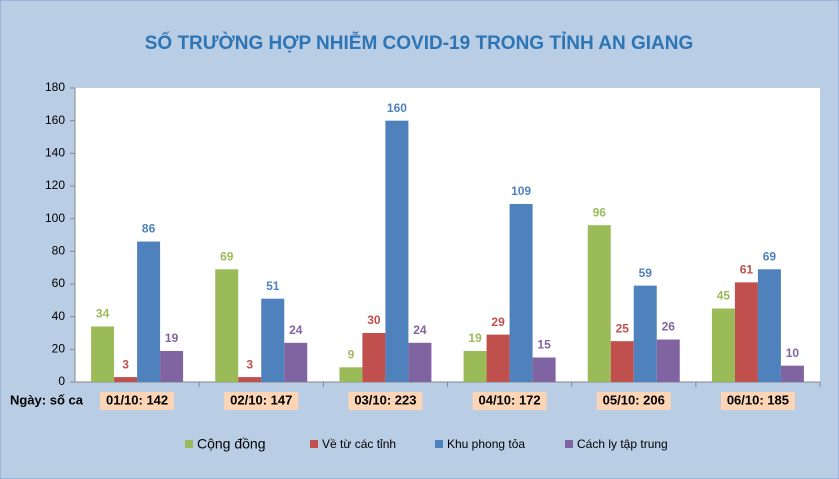 This screenshot has width=839, height=479. Describe the element at coordinates (59, 251) in the screenshot. I see `y-tick-label: 80` at that location.